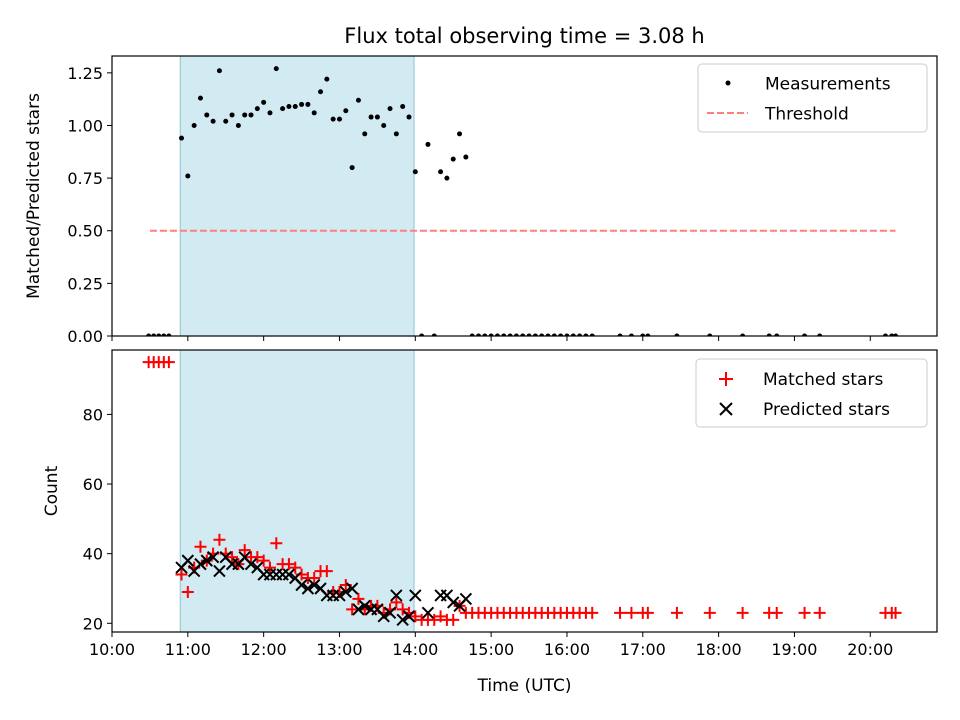 Image resolution: width=960 pixels, height=720 pixels. I want to click on x-tick-label: 16:00, so click(567, 649).